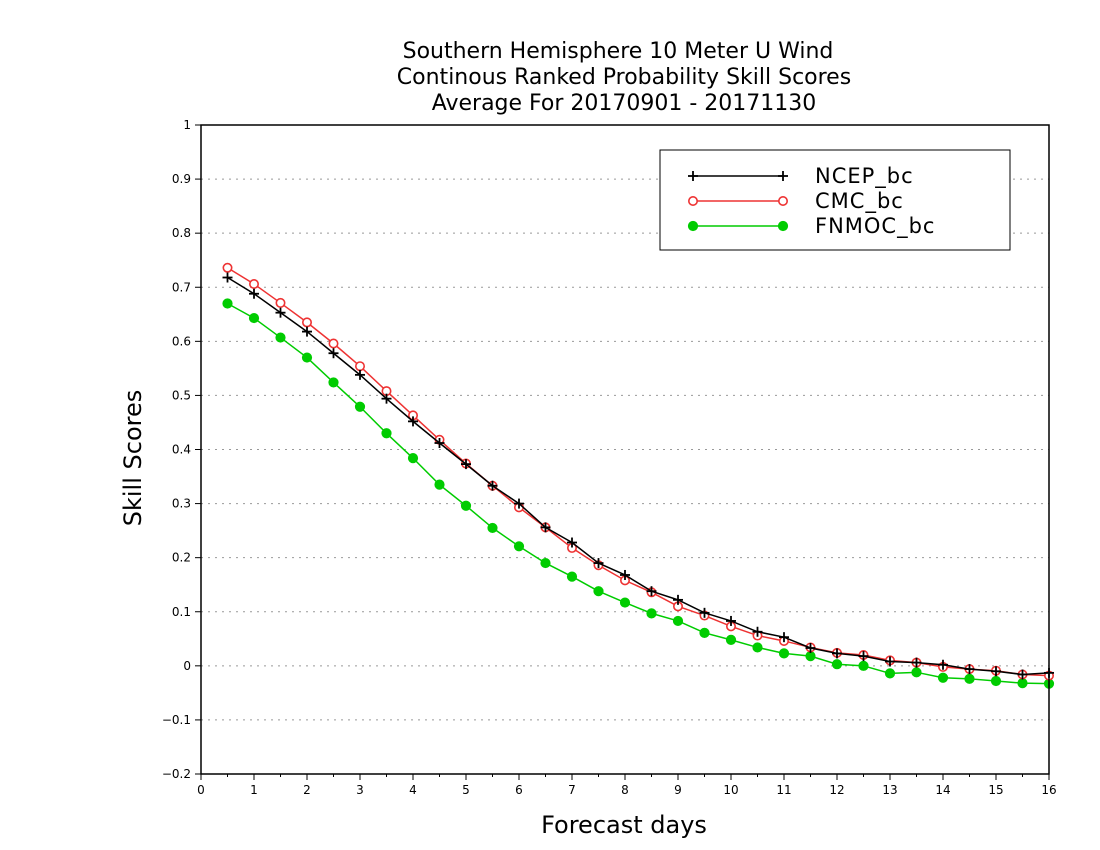 This screenshot has height=850, width=1100. Describe the element at coordinates (572, 790) in the screenshot. I see `x-tick-label: 7` at that location.